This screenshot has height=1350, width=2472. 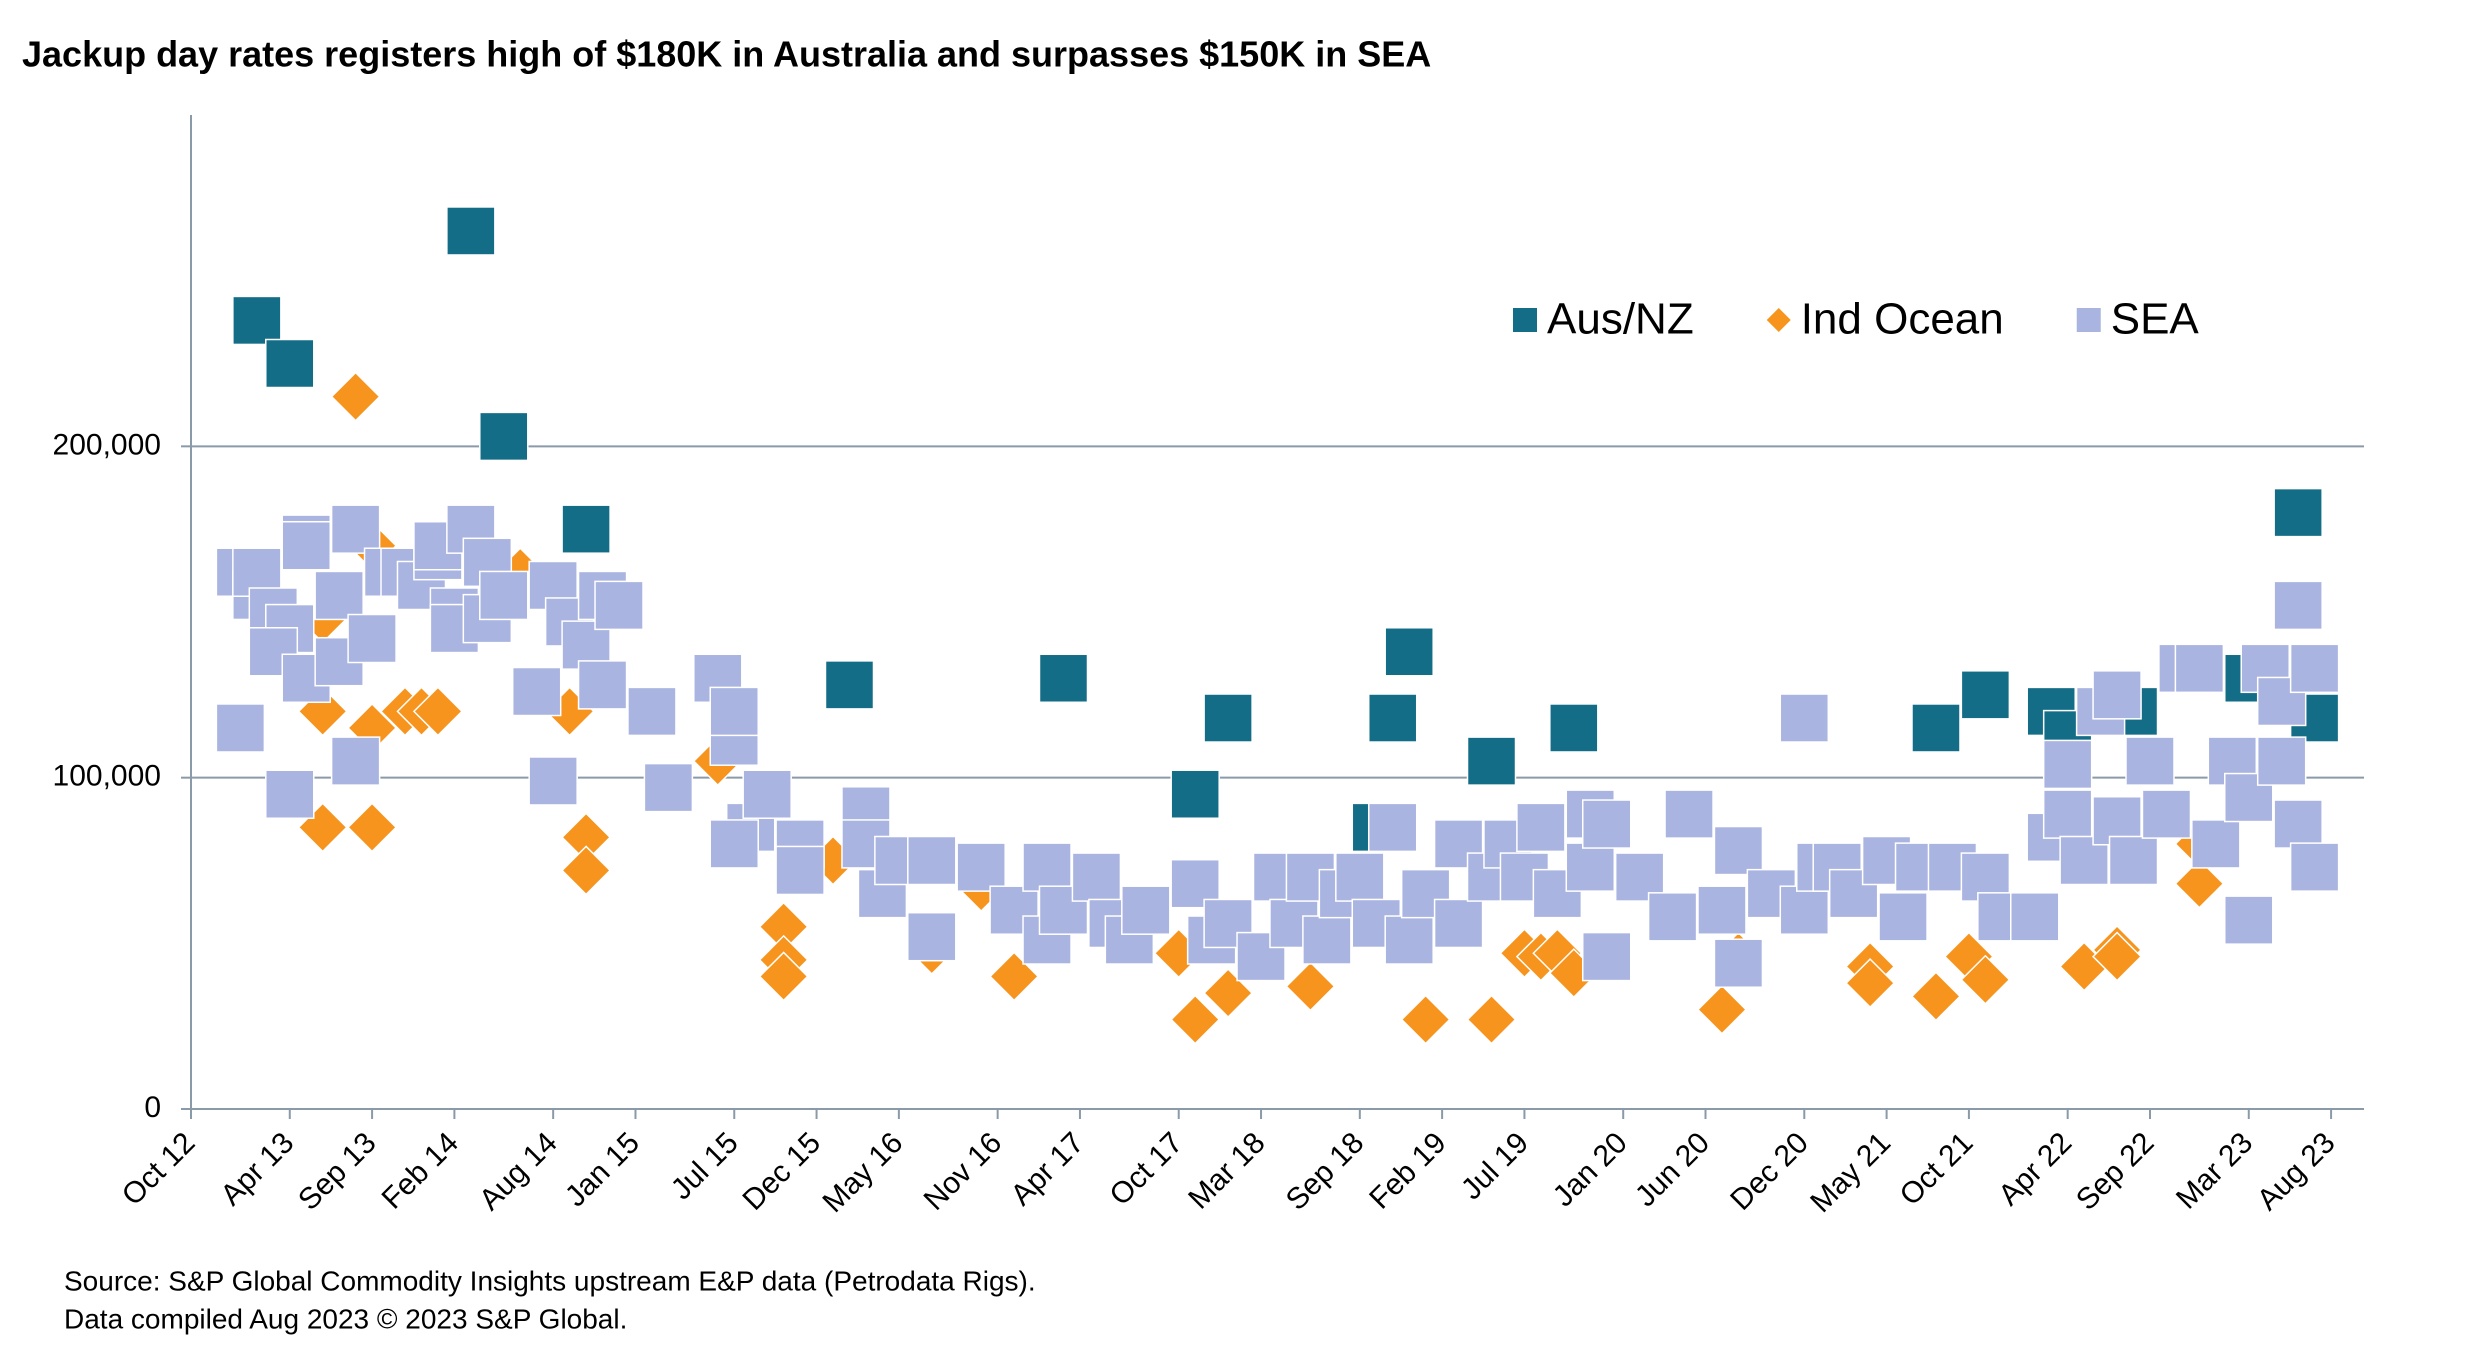 I want to click on legend-label: SEA, so click(x=2155, y=319).